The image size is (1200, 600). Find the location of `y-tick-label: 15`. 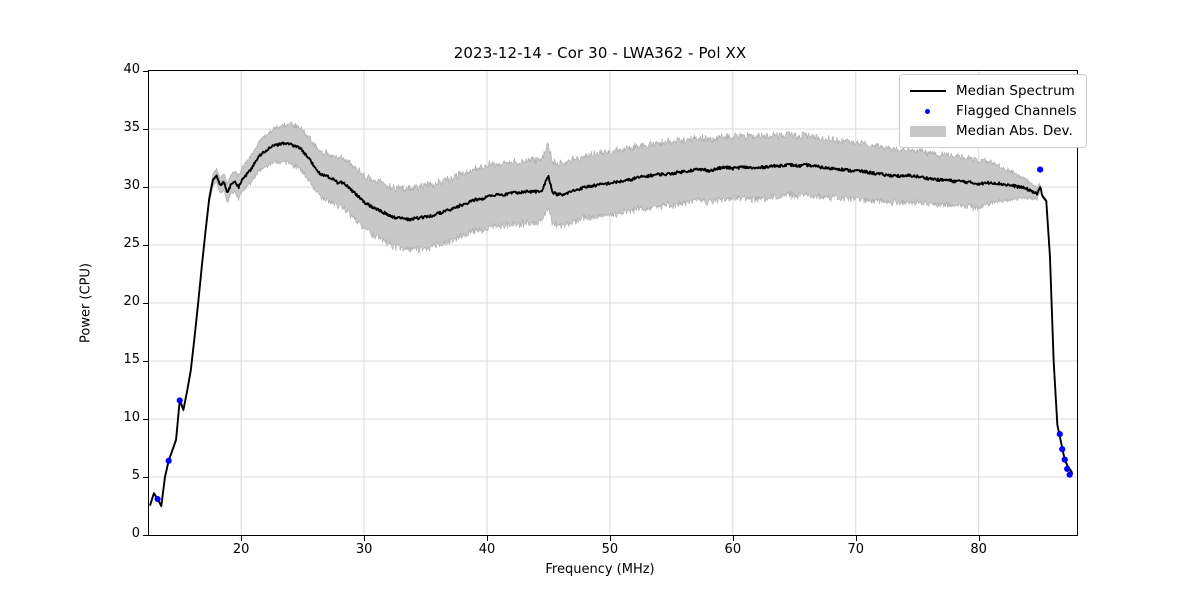

y-tick-label: 15 is located at coordinates (131, 359).